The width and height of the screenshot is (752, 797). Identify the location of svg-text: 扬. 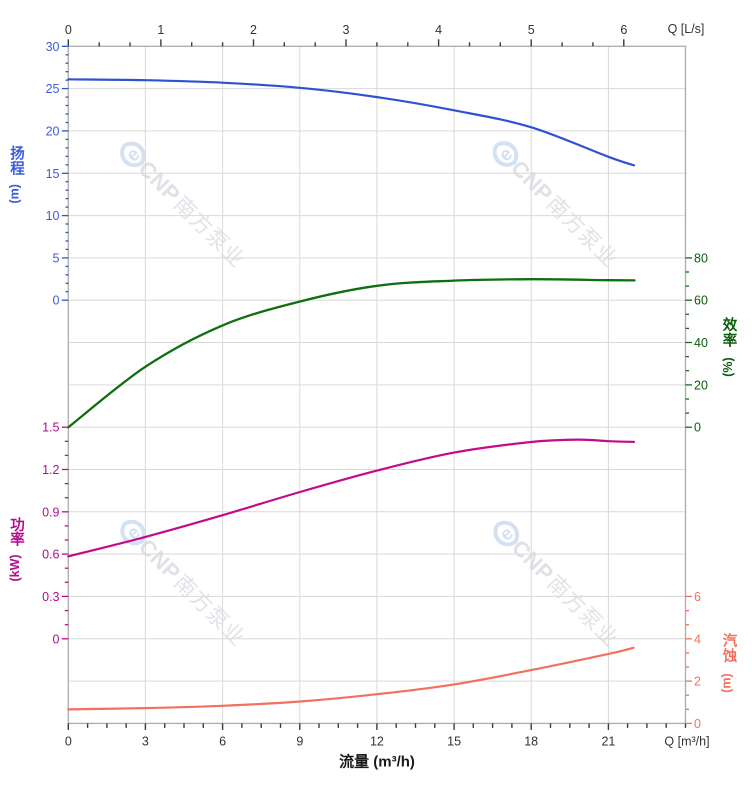
(17, 154).